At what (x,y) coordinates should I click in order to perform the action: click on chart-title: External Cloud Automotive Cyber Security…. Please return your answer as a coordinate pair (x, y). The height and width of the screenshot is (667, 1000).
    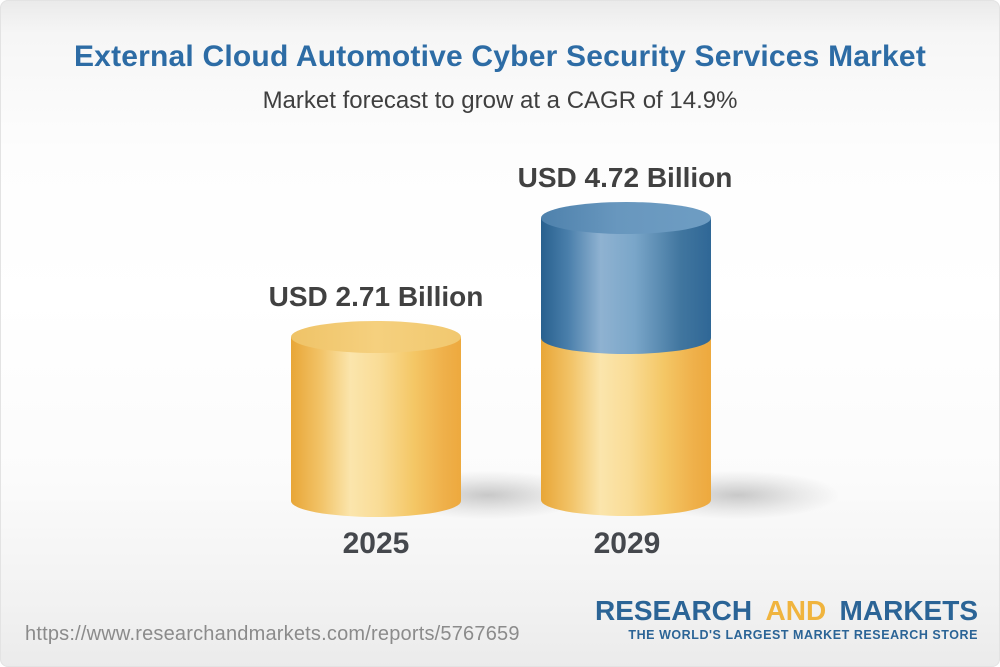
    Looking at the image, I should click on (500, 56).